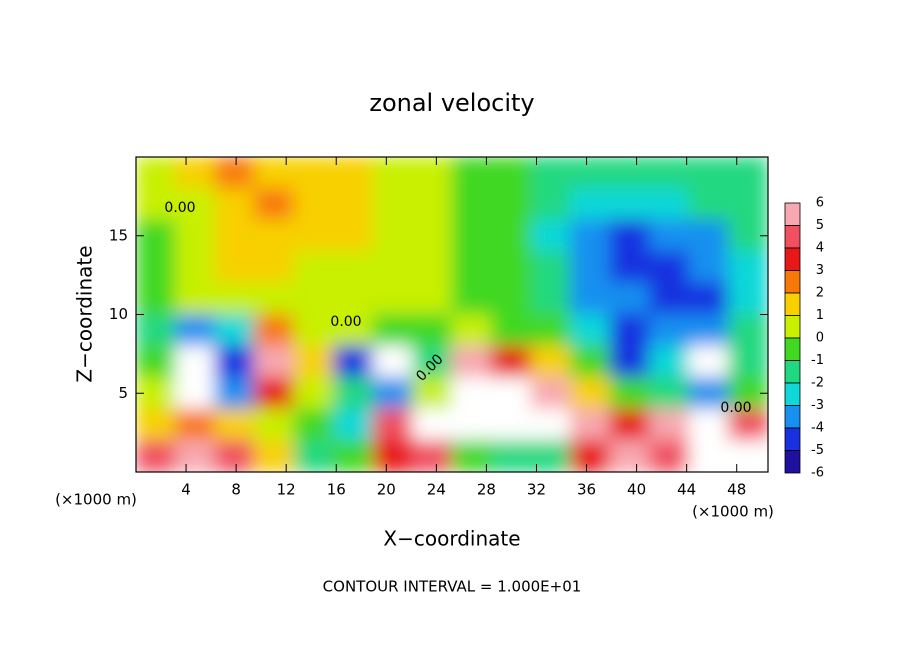 Image resolution: width=904 pixels, height=654 pixels. I want to click on x-axis-label: X−coordinate, so click(451, 539).